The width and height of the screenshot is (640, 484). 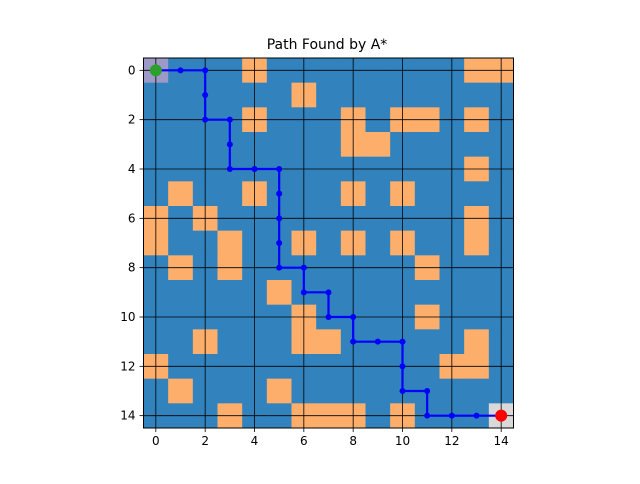 I want to click on goal-marker, so click(x=501, y=415).